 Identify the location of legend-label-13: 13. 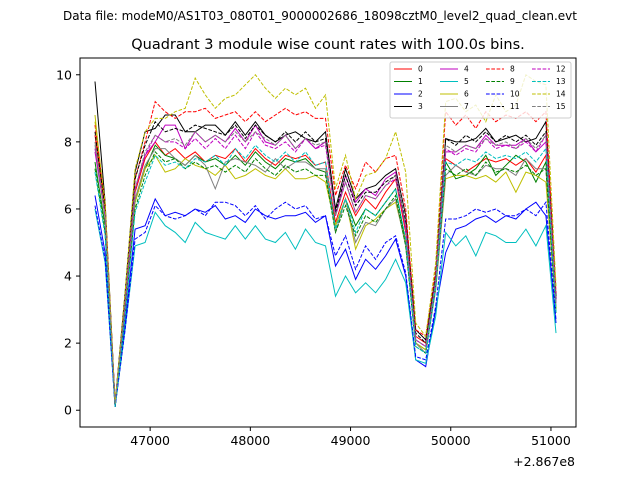
(561, 81).